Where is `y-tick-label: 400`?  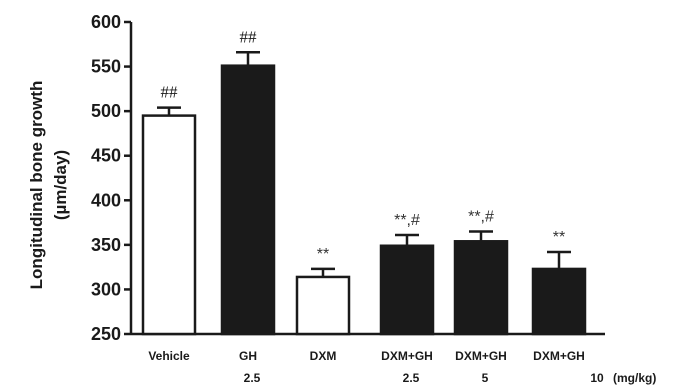 y-tick-label: 400 is located at coordinates (106, 200).